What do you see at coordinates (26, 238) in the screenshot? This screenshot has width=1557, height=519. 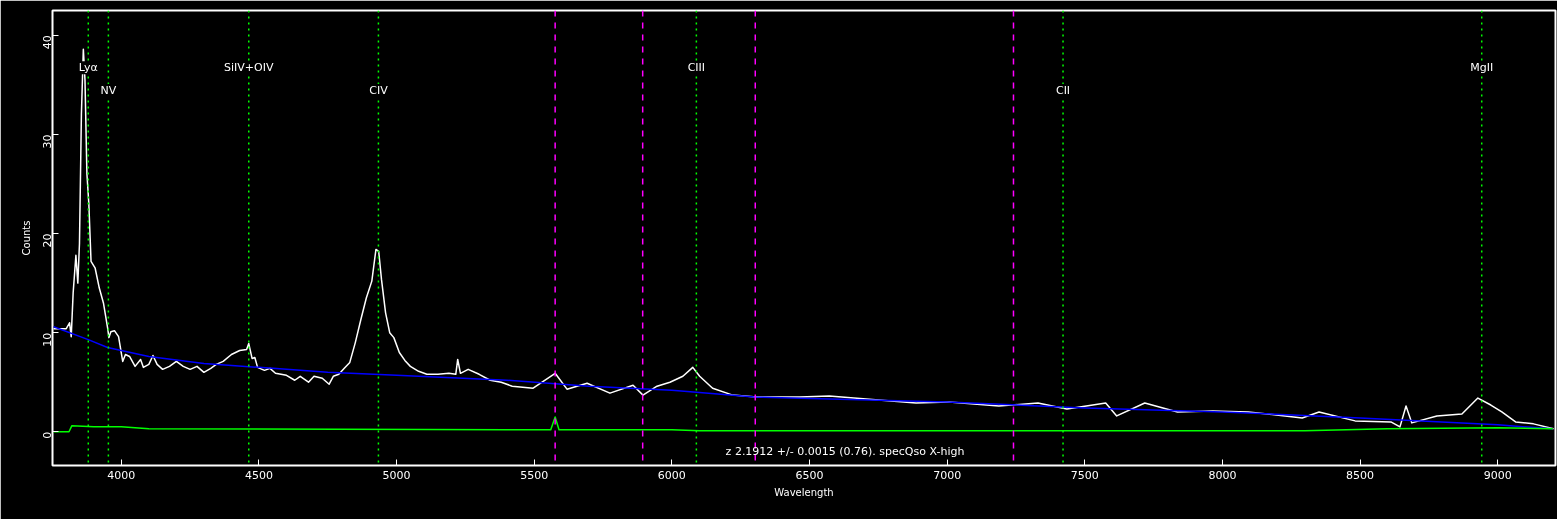 I see `y-axis-title: Counts` at bounding box center [26, 238].